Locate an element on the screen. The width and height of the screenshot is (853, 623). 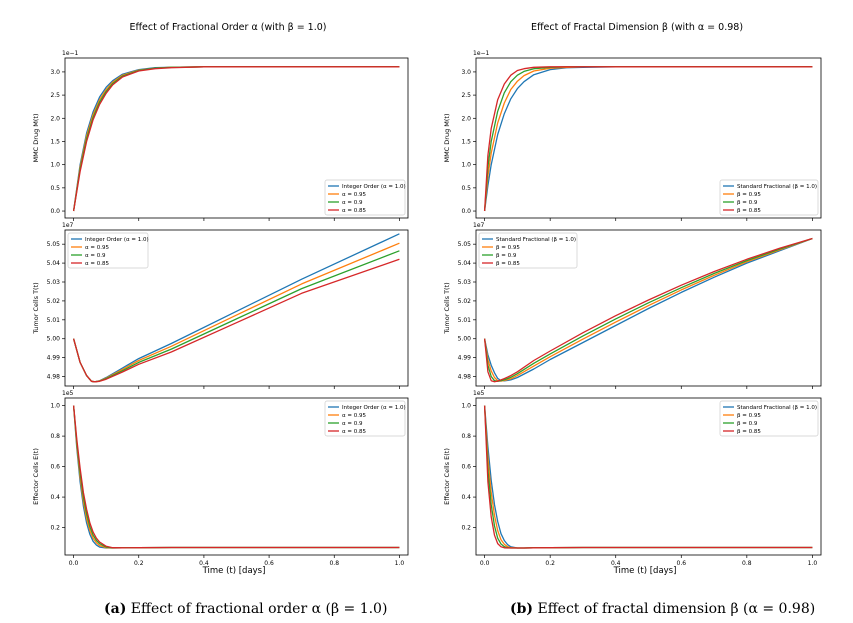
caption-b-text: Effect of fractal dimension β (α = 0.98) is located at coordinates (676, 609).